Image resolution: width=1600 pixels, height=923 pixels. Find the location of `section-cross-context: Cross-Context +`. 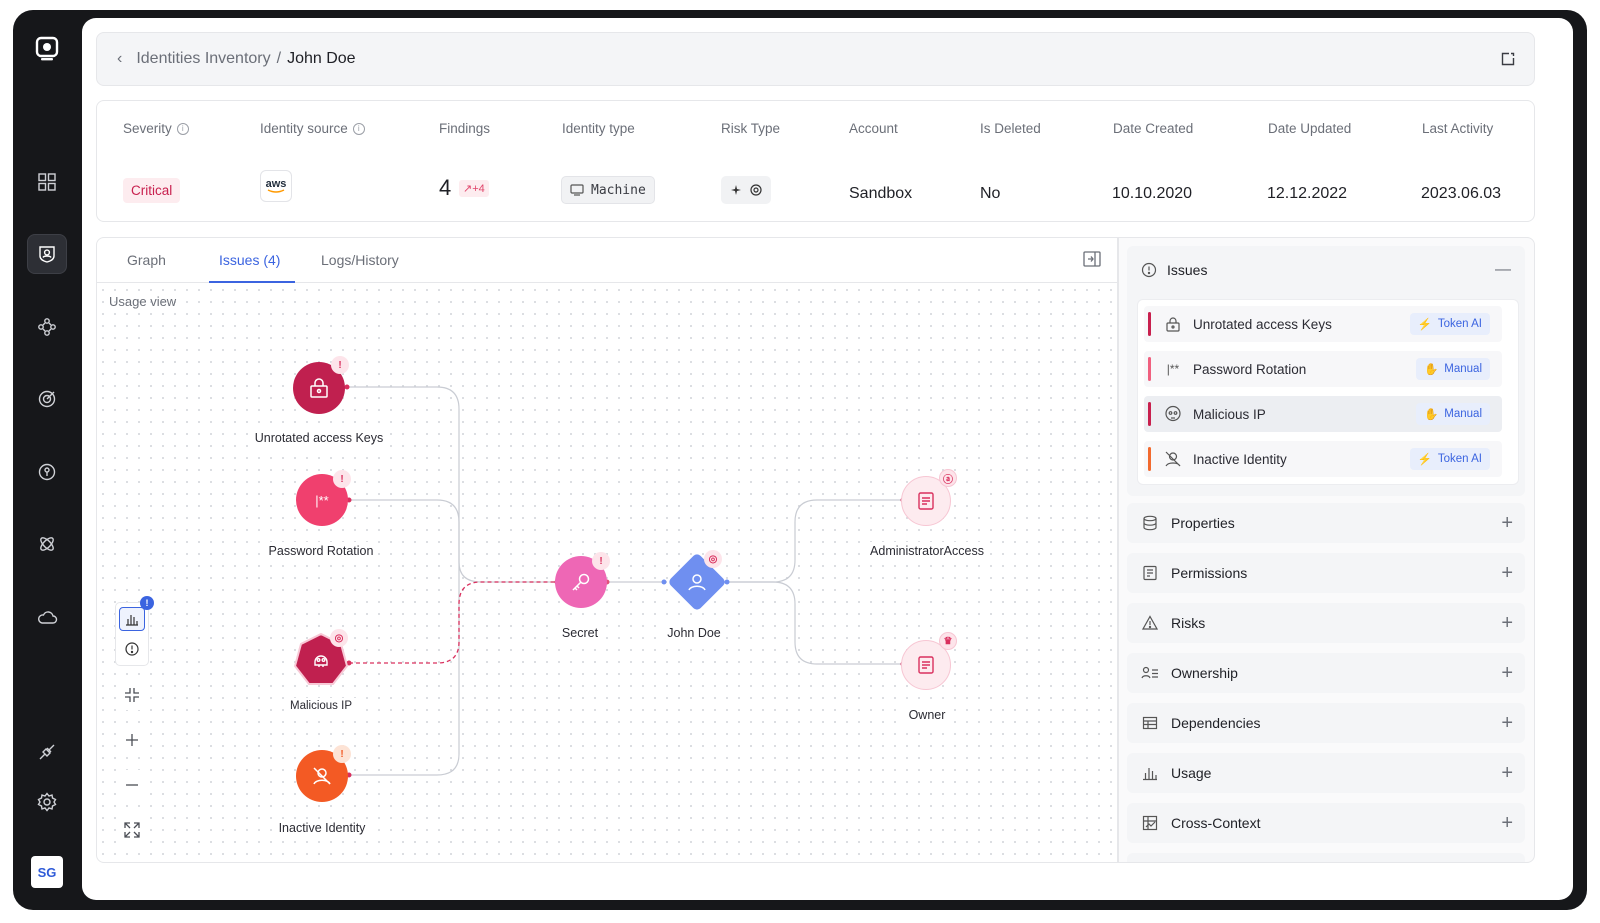

section-cross-context: Cross-Context + is located at coordinates (1326, 823).